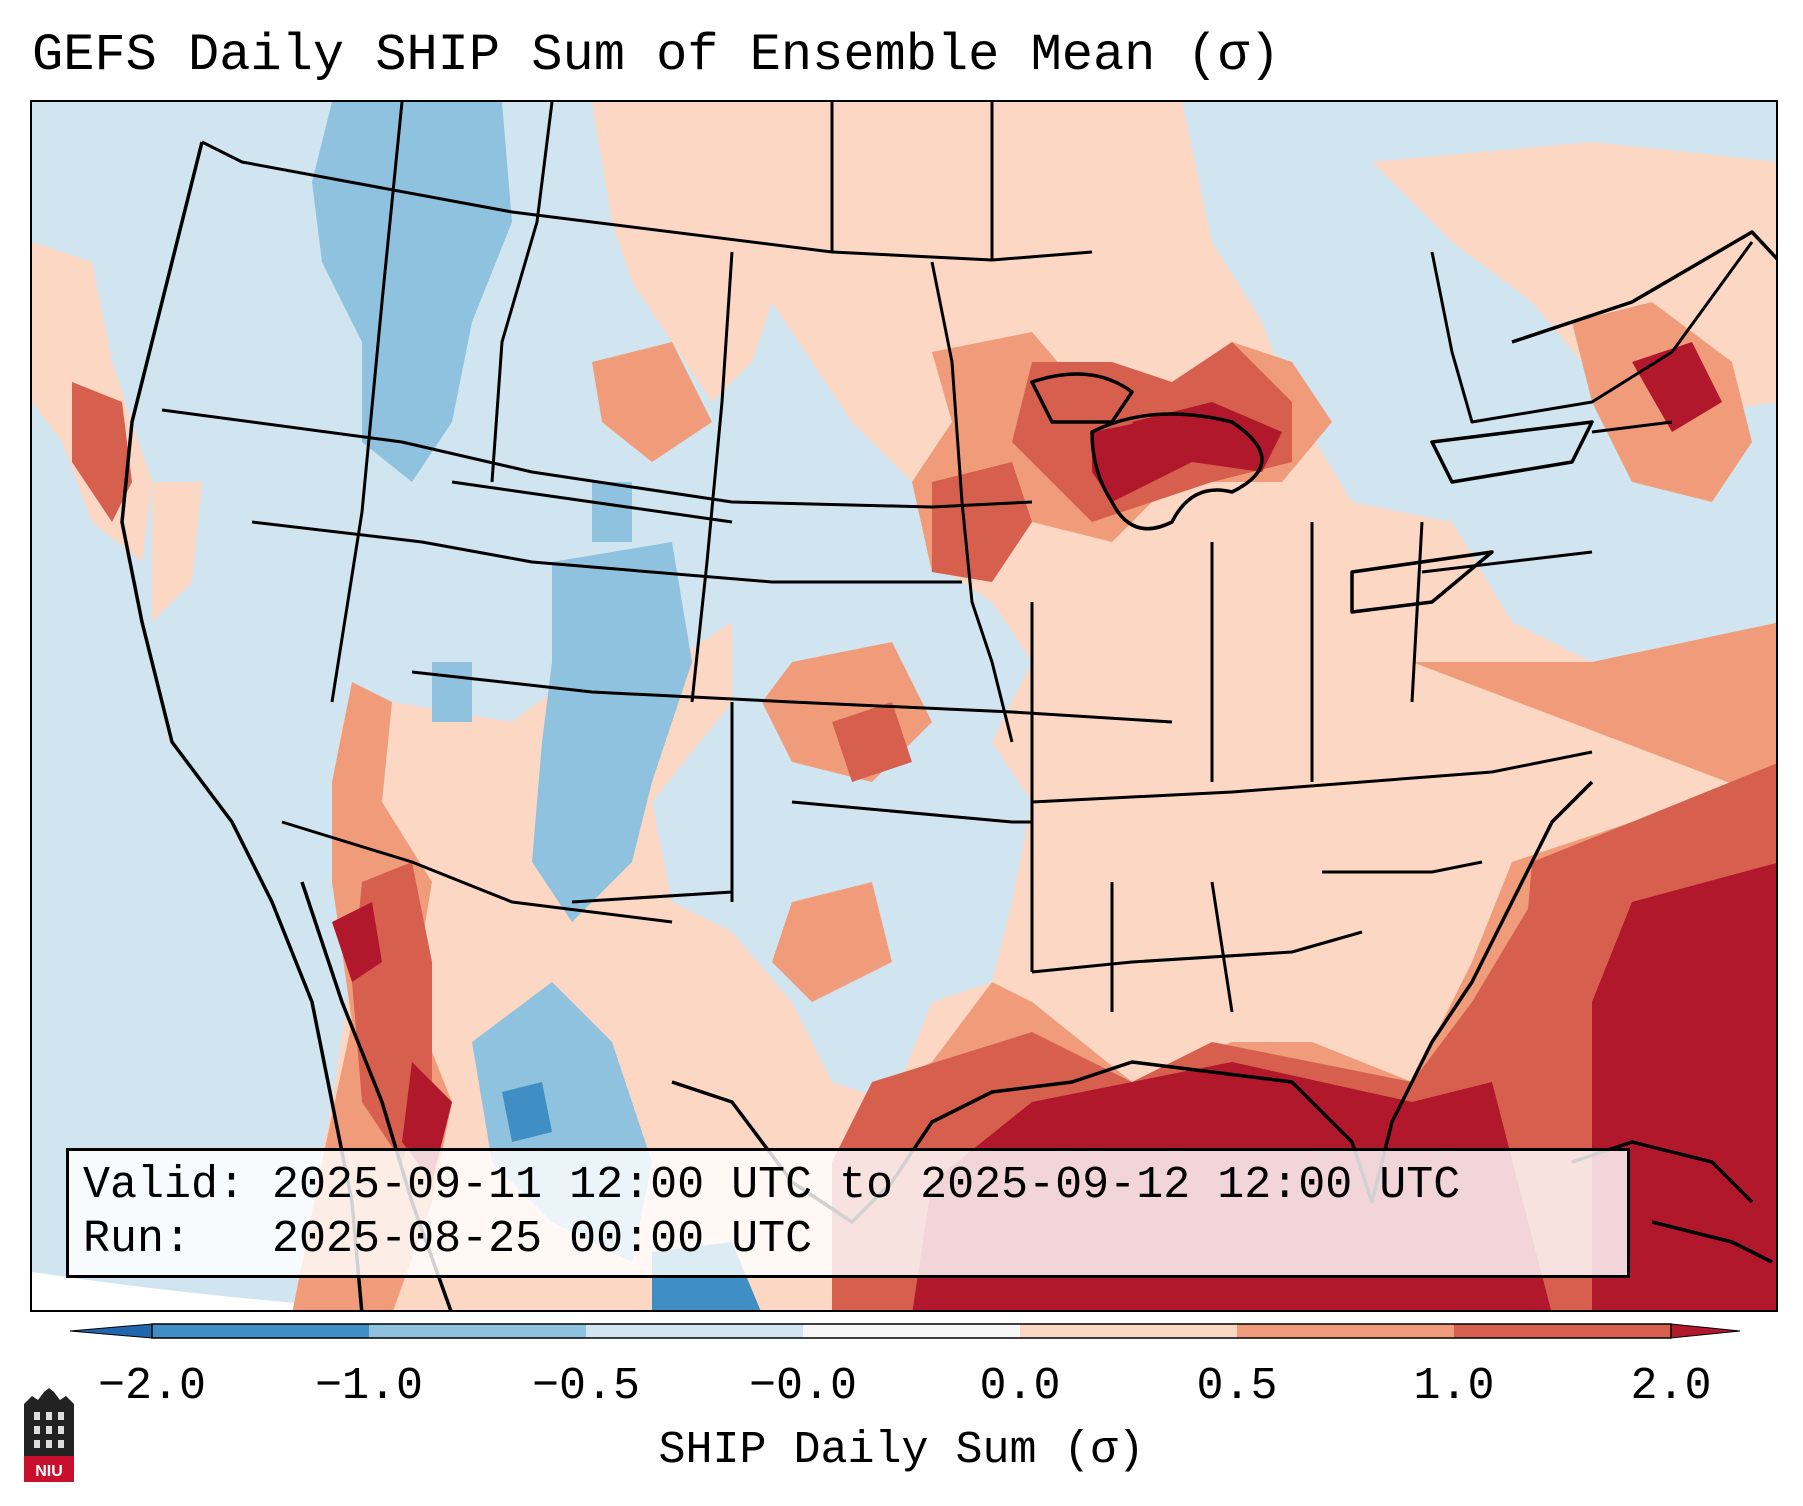  I want to click on colorbar, so click(905, 1331).